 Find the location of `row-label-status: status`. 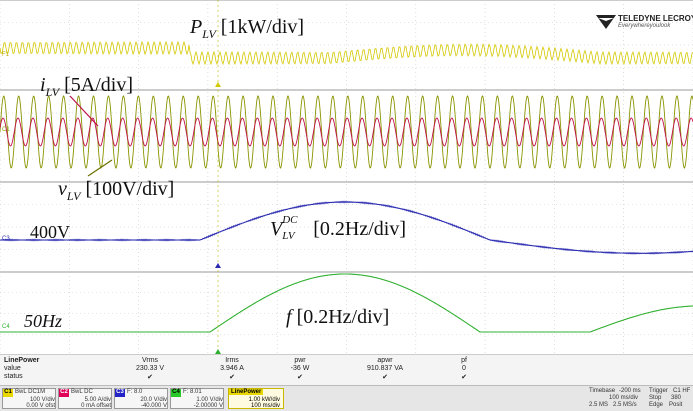

row-label-status: status is located at coordinates (13, 376).